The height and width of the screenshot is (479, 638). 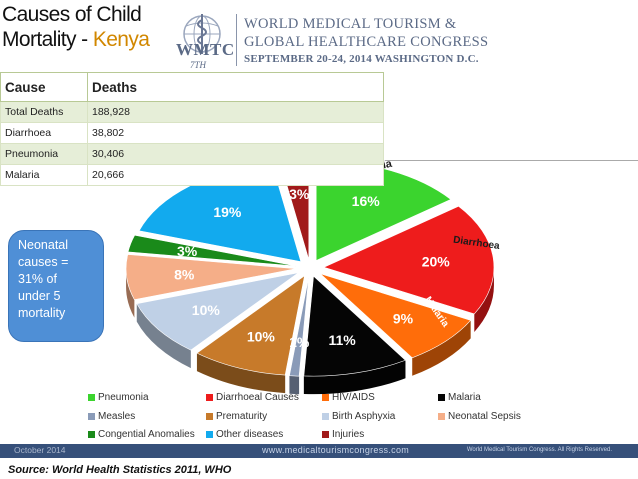 I want to click on table-row: Pneumonia 30,406, so click(x=192, y=154).